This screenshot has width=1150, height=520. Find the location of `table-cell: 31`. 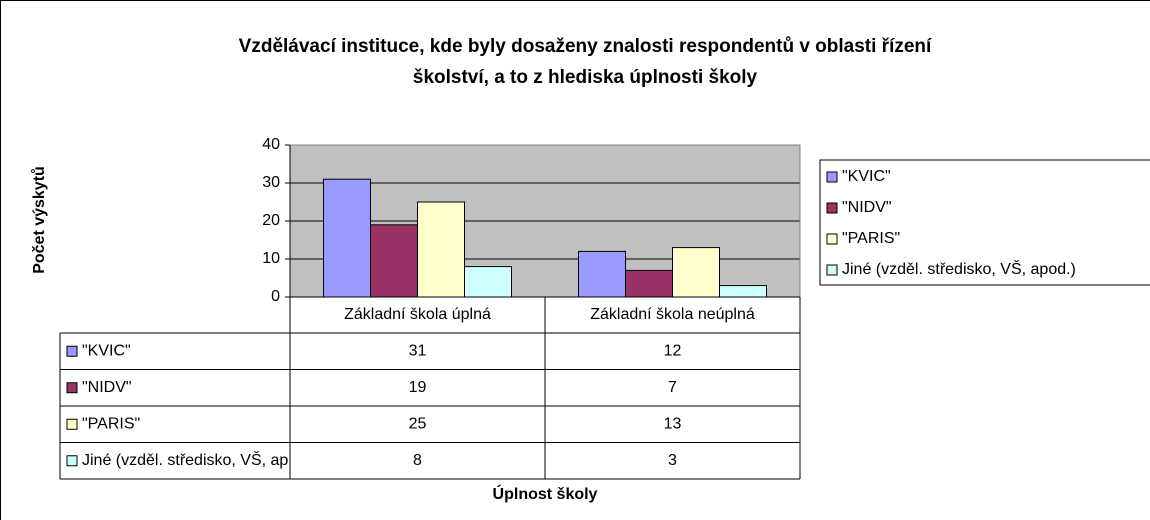

table-cell: 31 is located at coordinates (418, 350).